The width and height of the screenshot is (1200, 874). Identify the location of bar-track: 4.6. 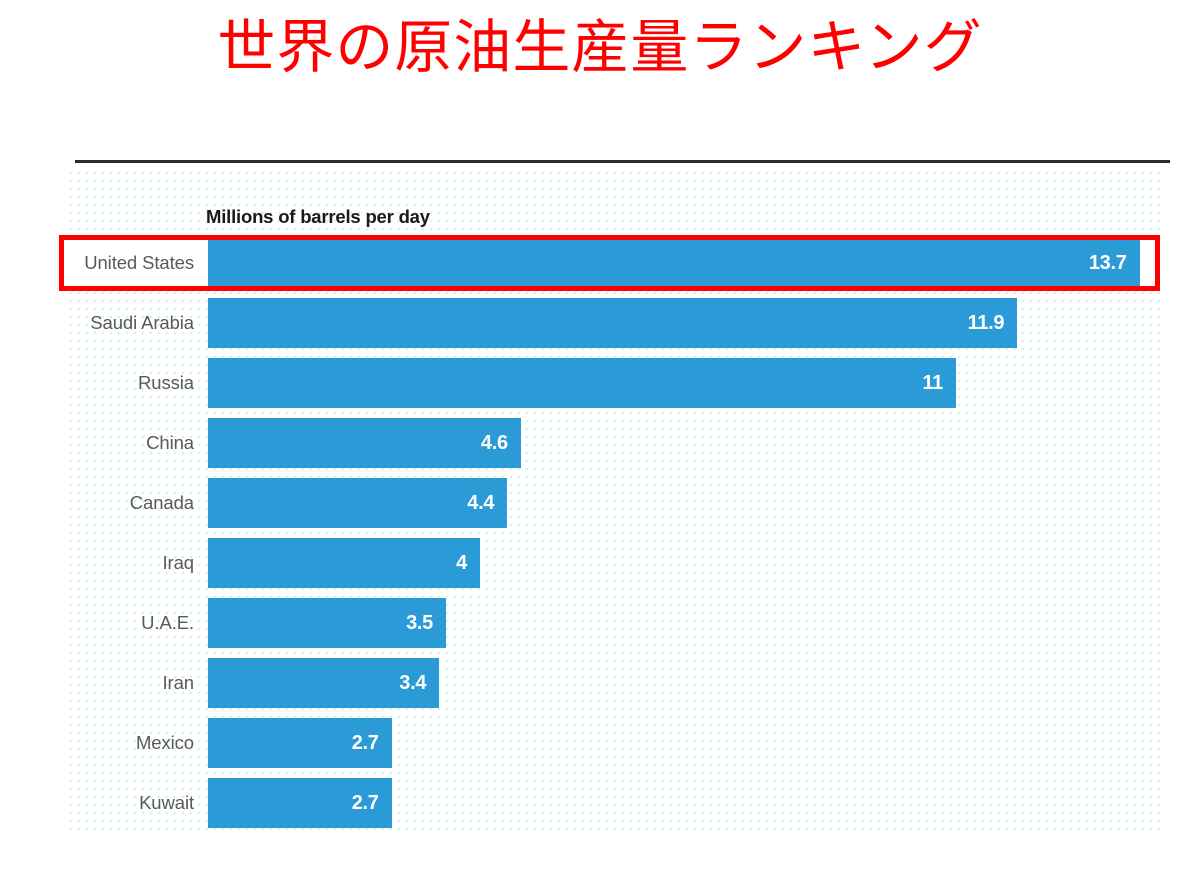
(684, 443).